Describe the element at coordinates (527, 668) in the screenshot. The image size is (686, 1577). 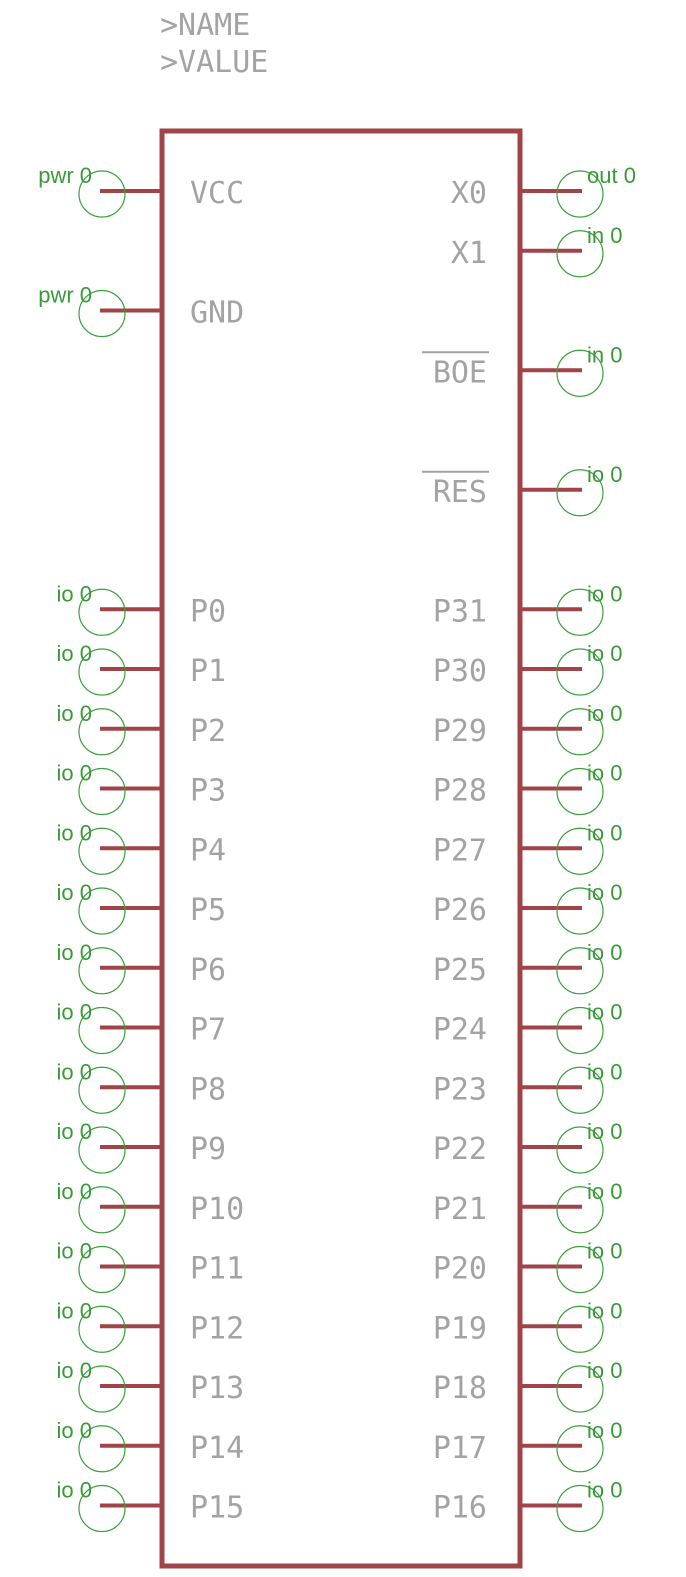
I see `pin-p30: io 0 P30` at that location.